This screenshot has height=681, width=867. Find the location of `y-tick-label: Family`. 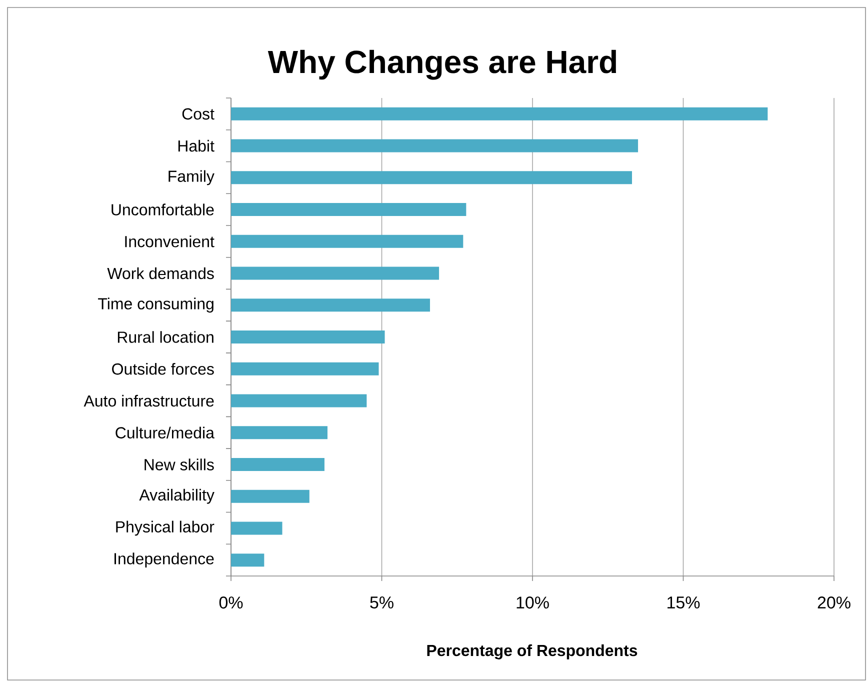

y-tick-label: Family is located at coordinates (191, 178).